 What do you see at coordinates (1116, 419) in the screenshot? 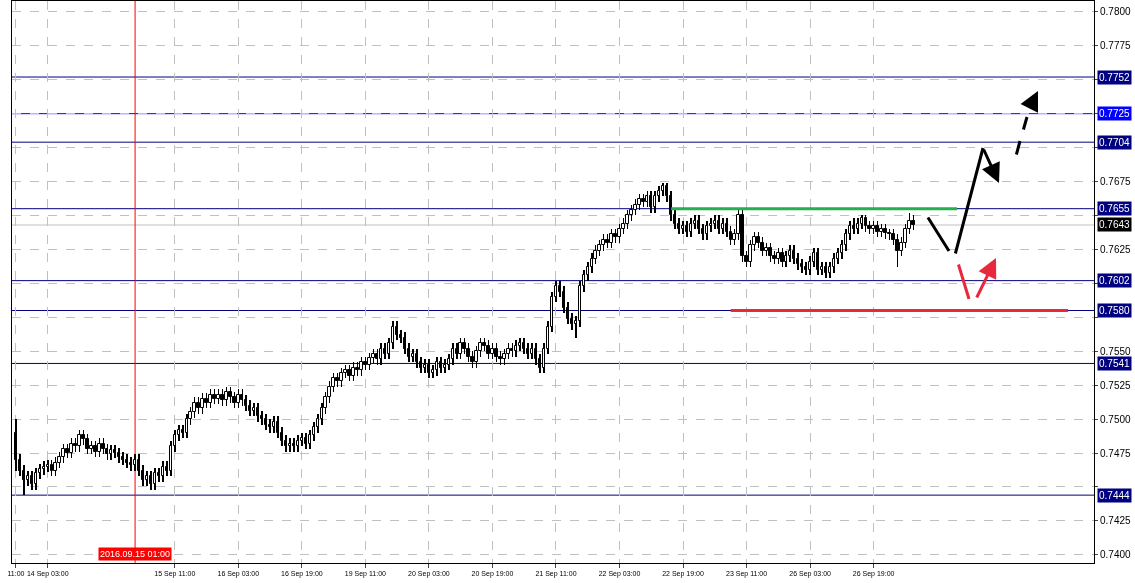
I see `y-tick-label: 0.7500` at bounding box center [1116, 419].